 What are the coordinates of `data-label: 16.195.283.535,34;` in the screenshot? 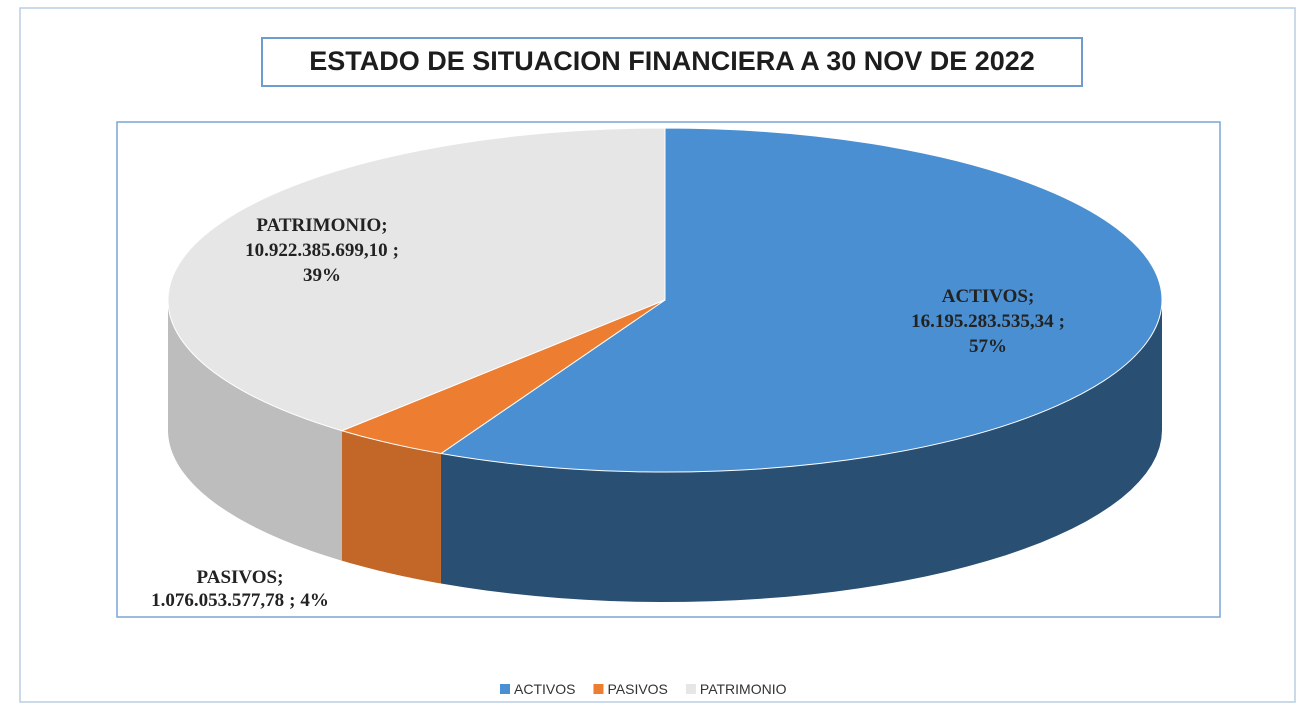 It's located at (988, 321).